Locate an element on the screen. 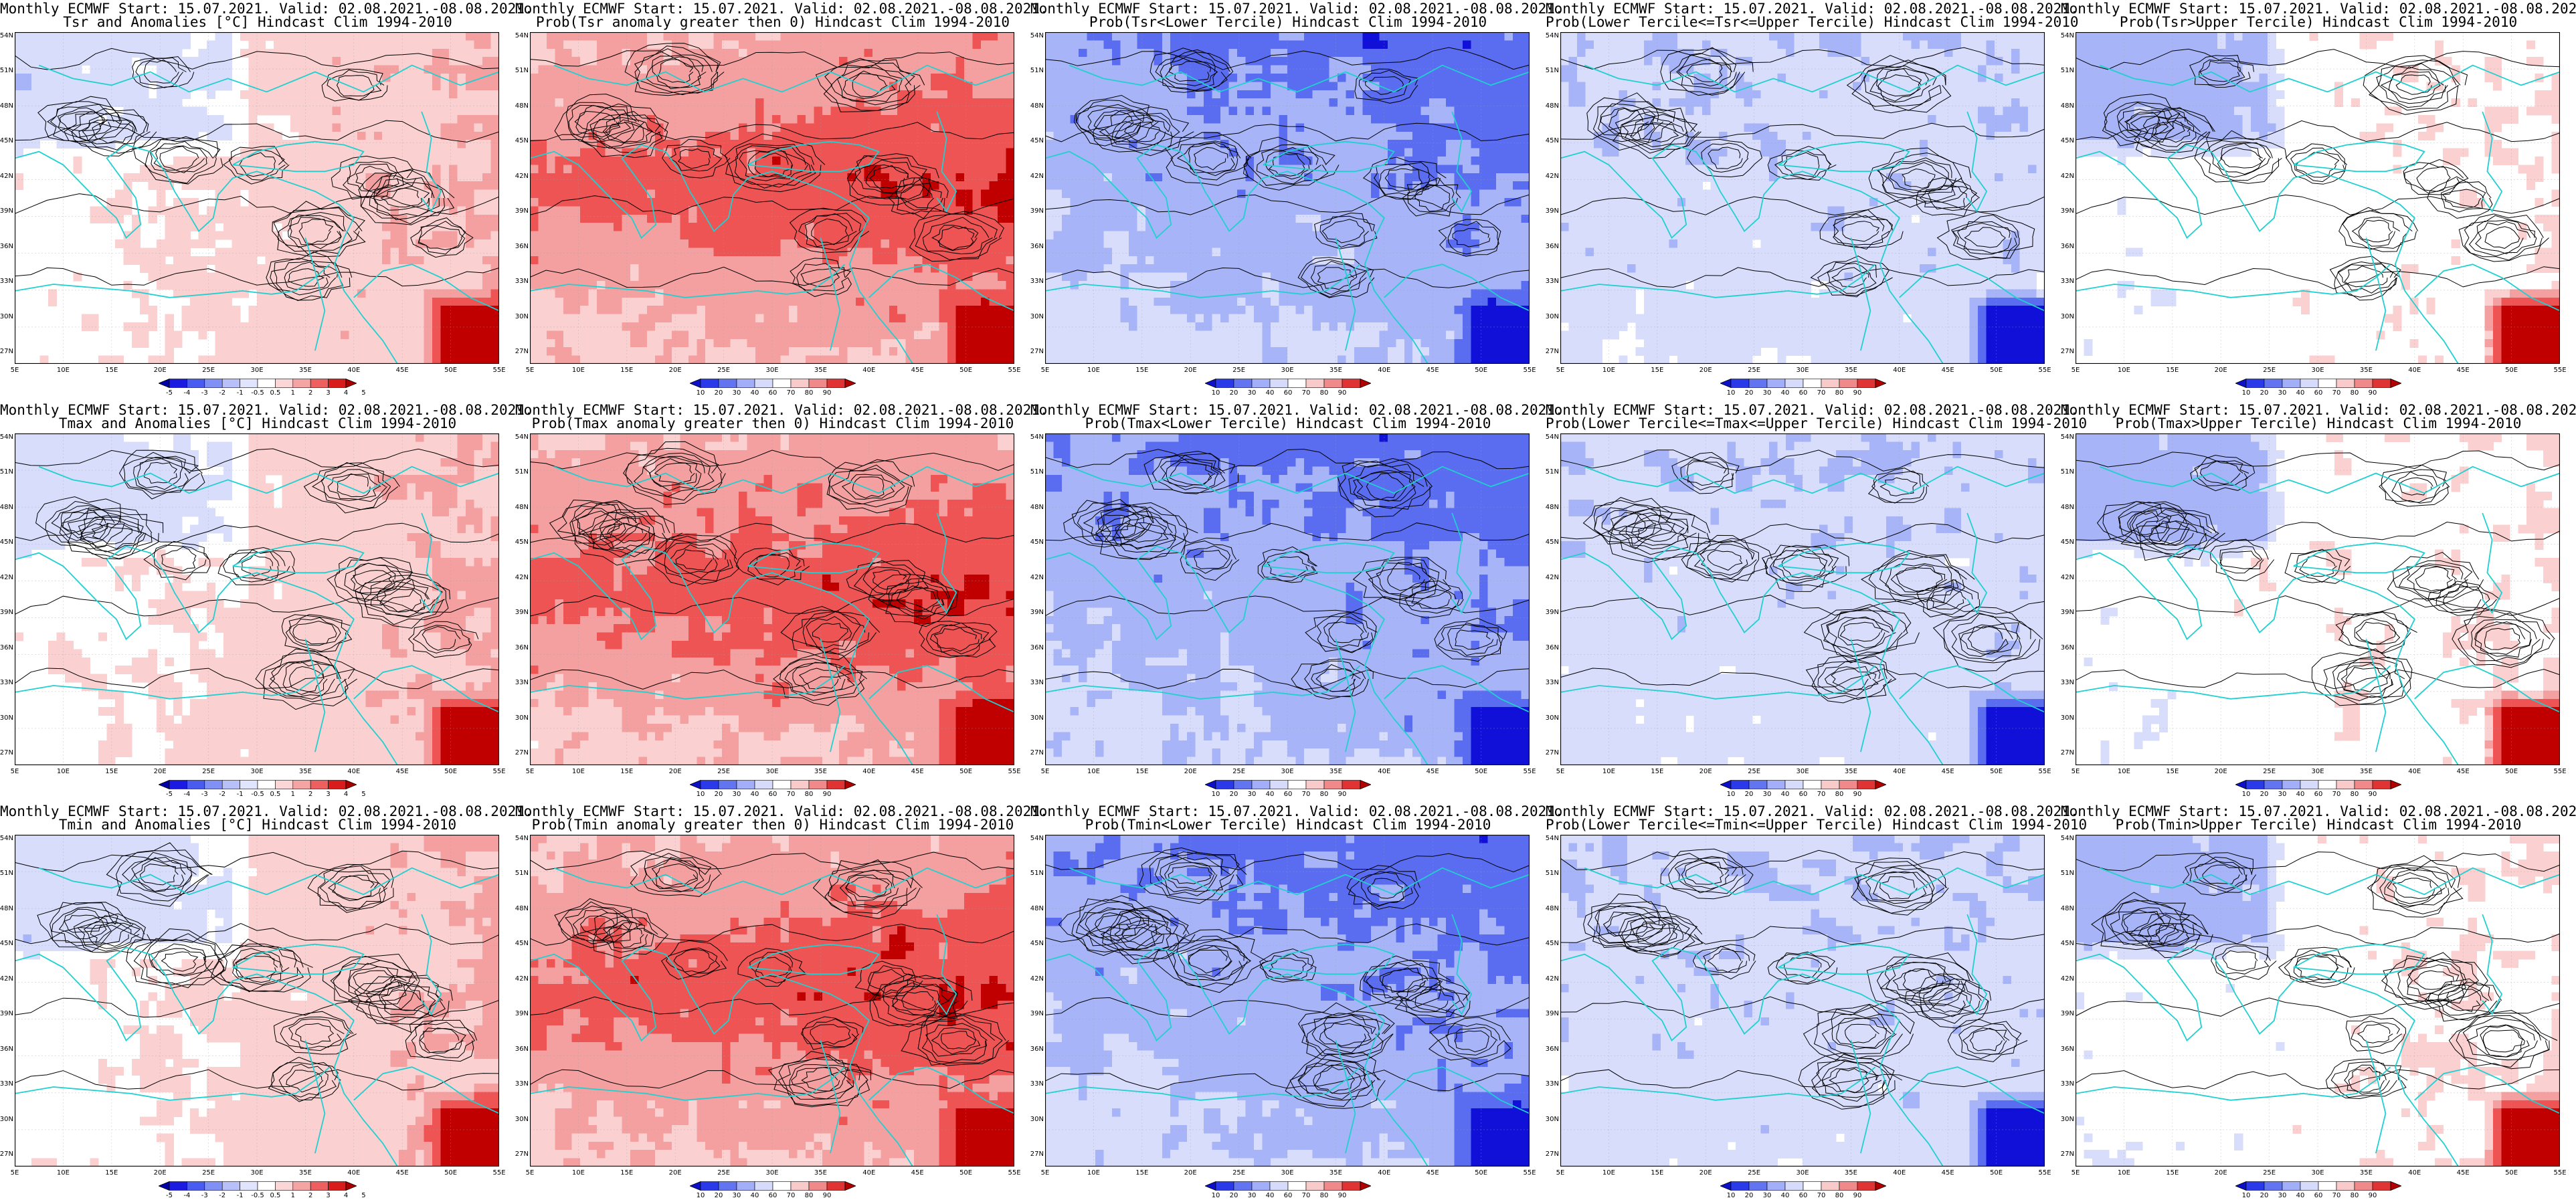 Image resolution: width=2576 pixels, height=1204 pixels. map-area is located at coordinates (2318, 599).